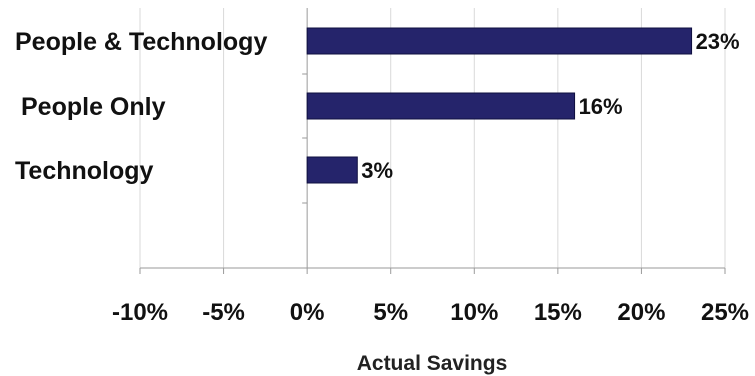  Describe the element at coordinates (93, 107) in the screenshot. I see `category-label: People Only` at that location.